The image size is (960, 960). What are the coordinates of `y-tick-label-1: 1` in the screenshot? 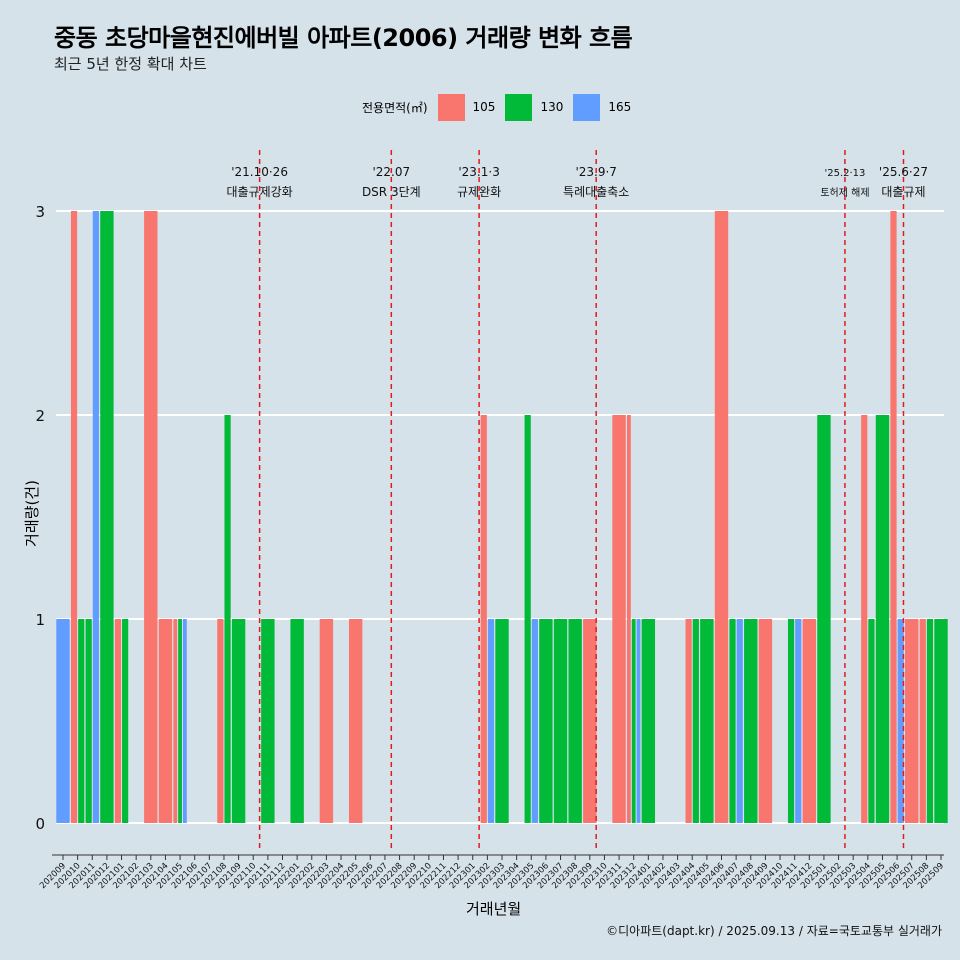 It's located at (40, 620).